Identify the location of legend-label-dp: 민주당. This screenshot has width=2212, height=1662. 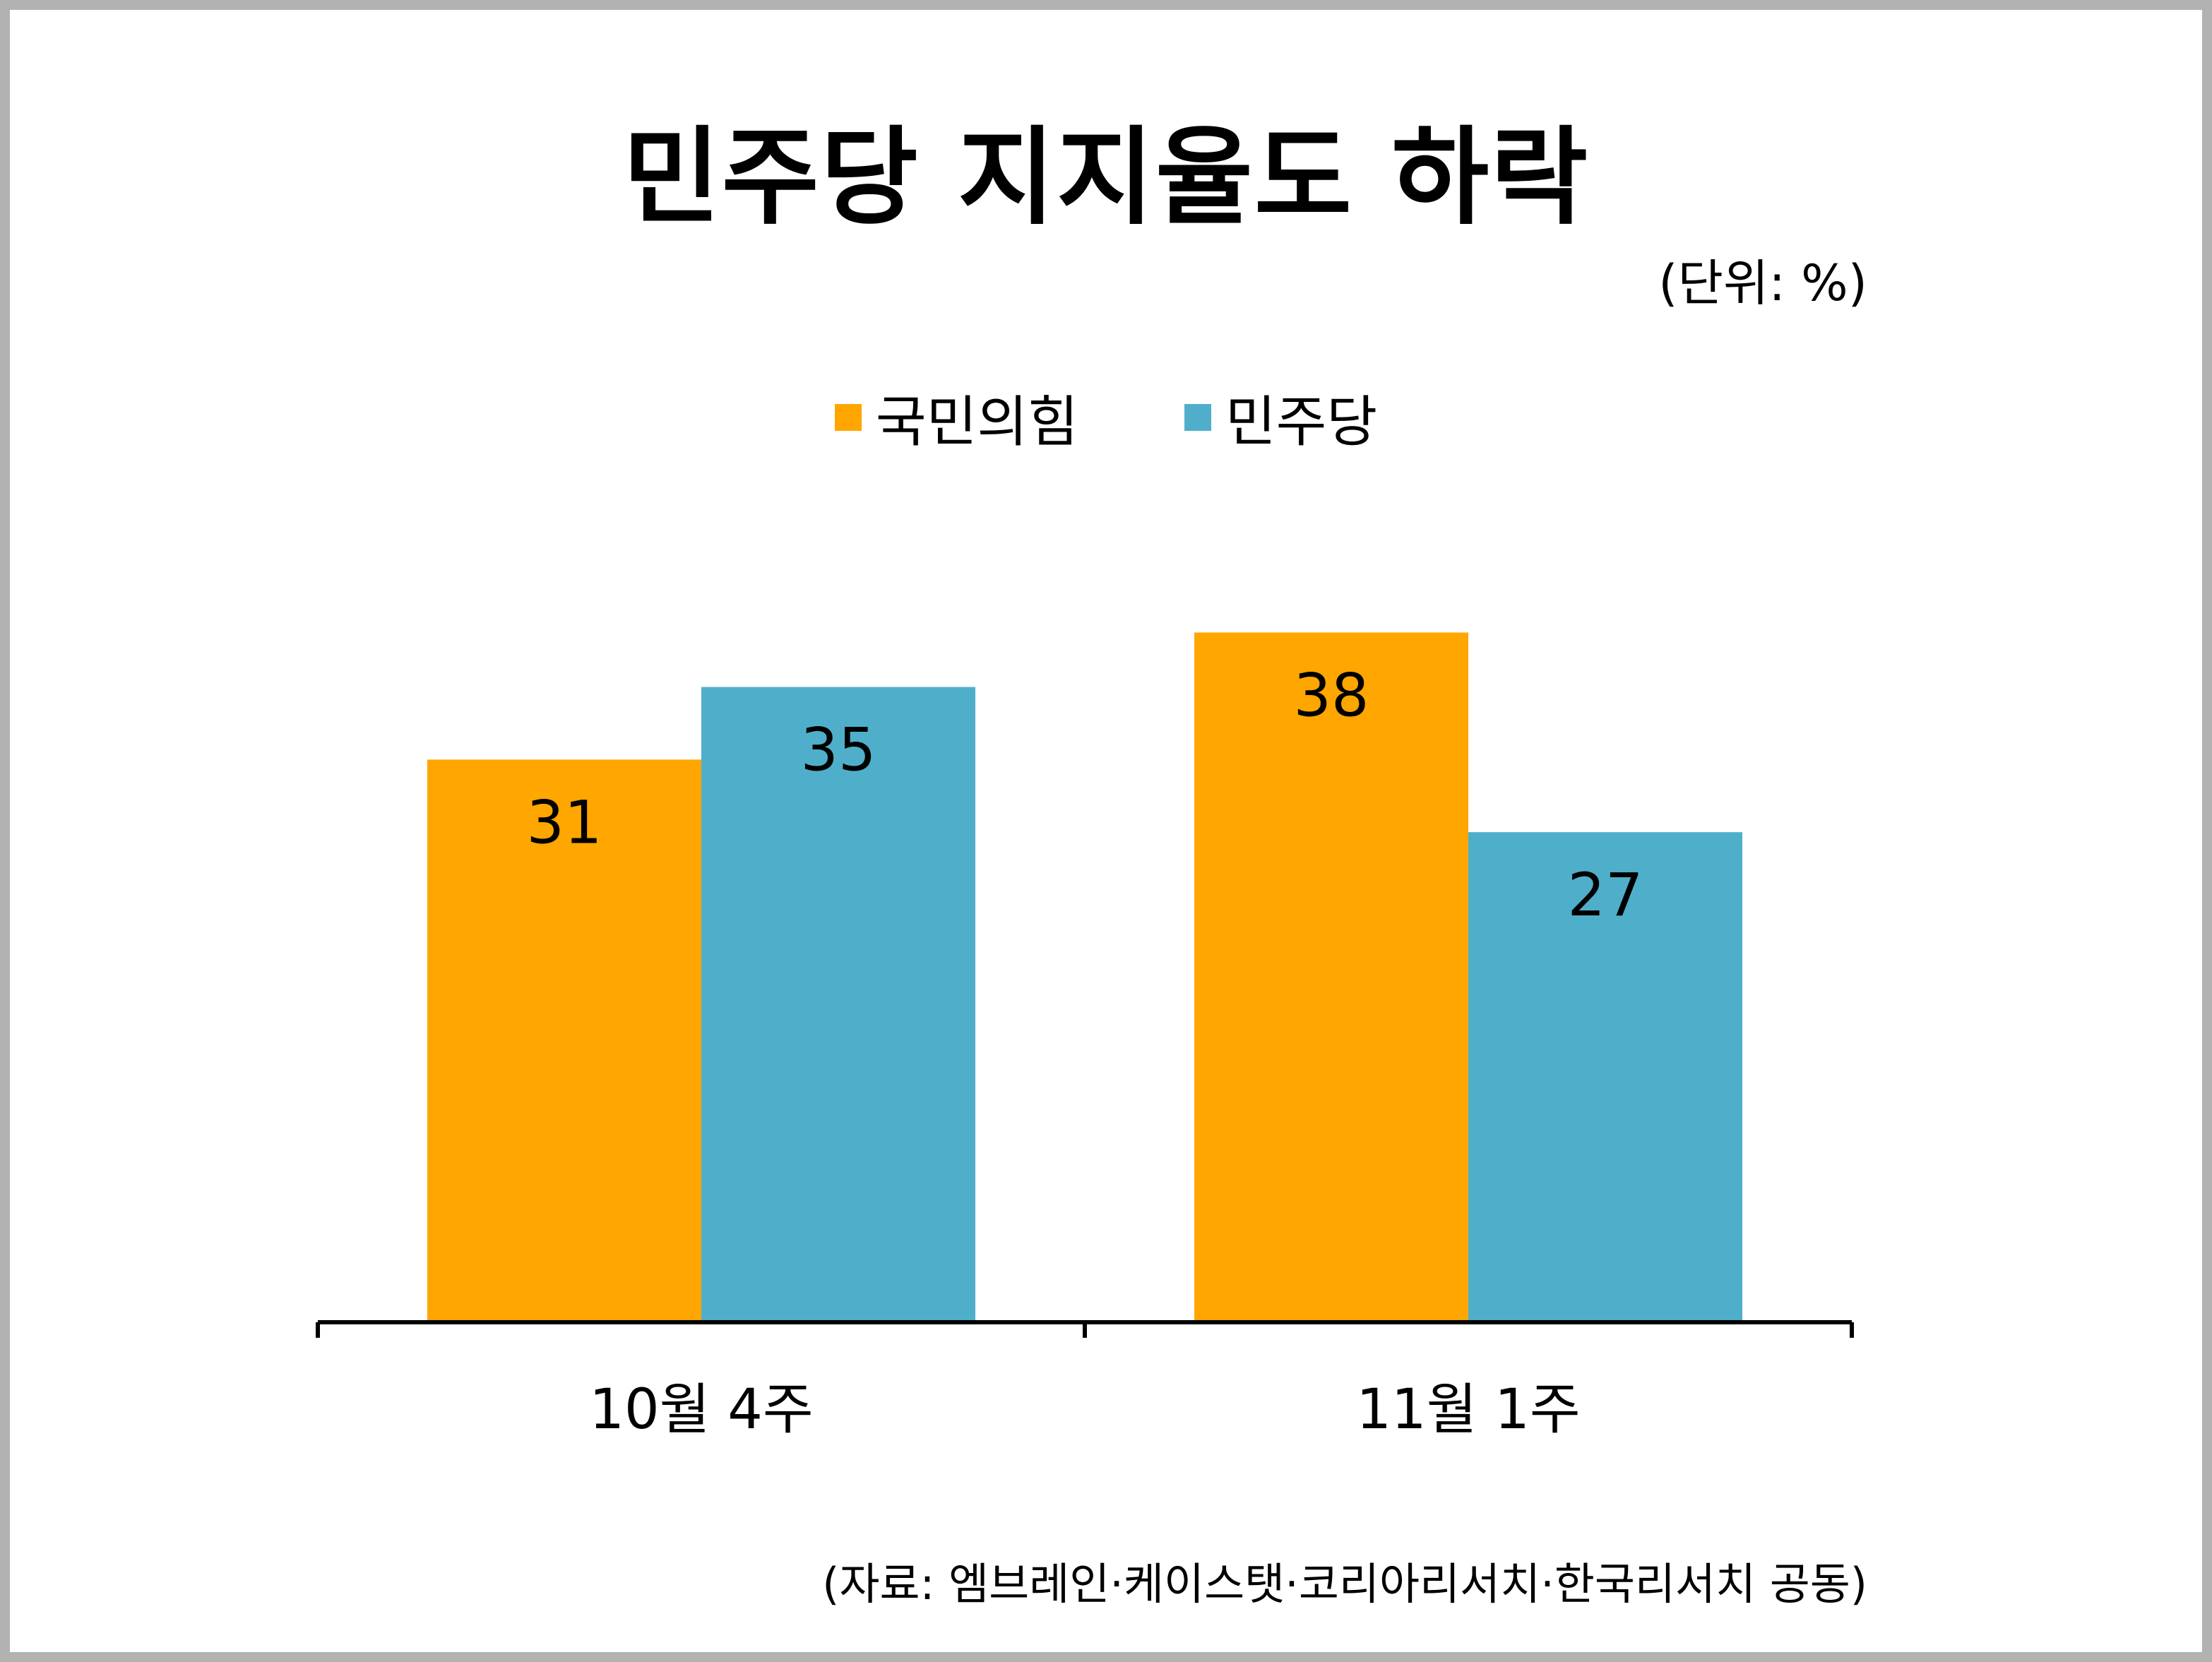
(1301, 422).